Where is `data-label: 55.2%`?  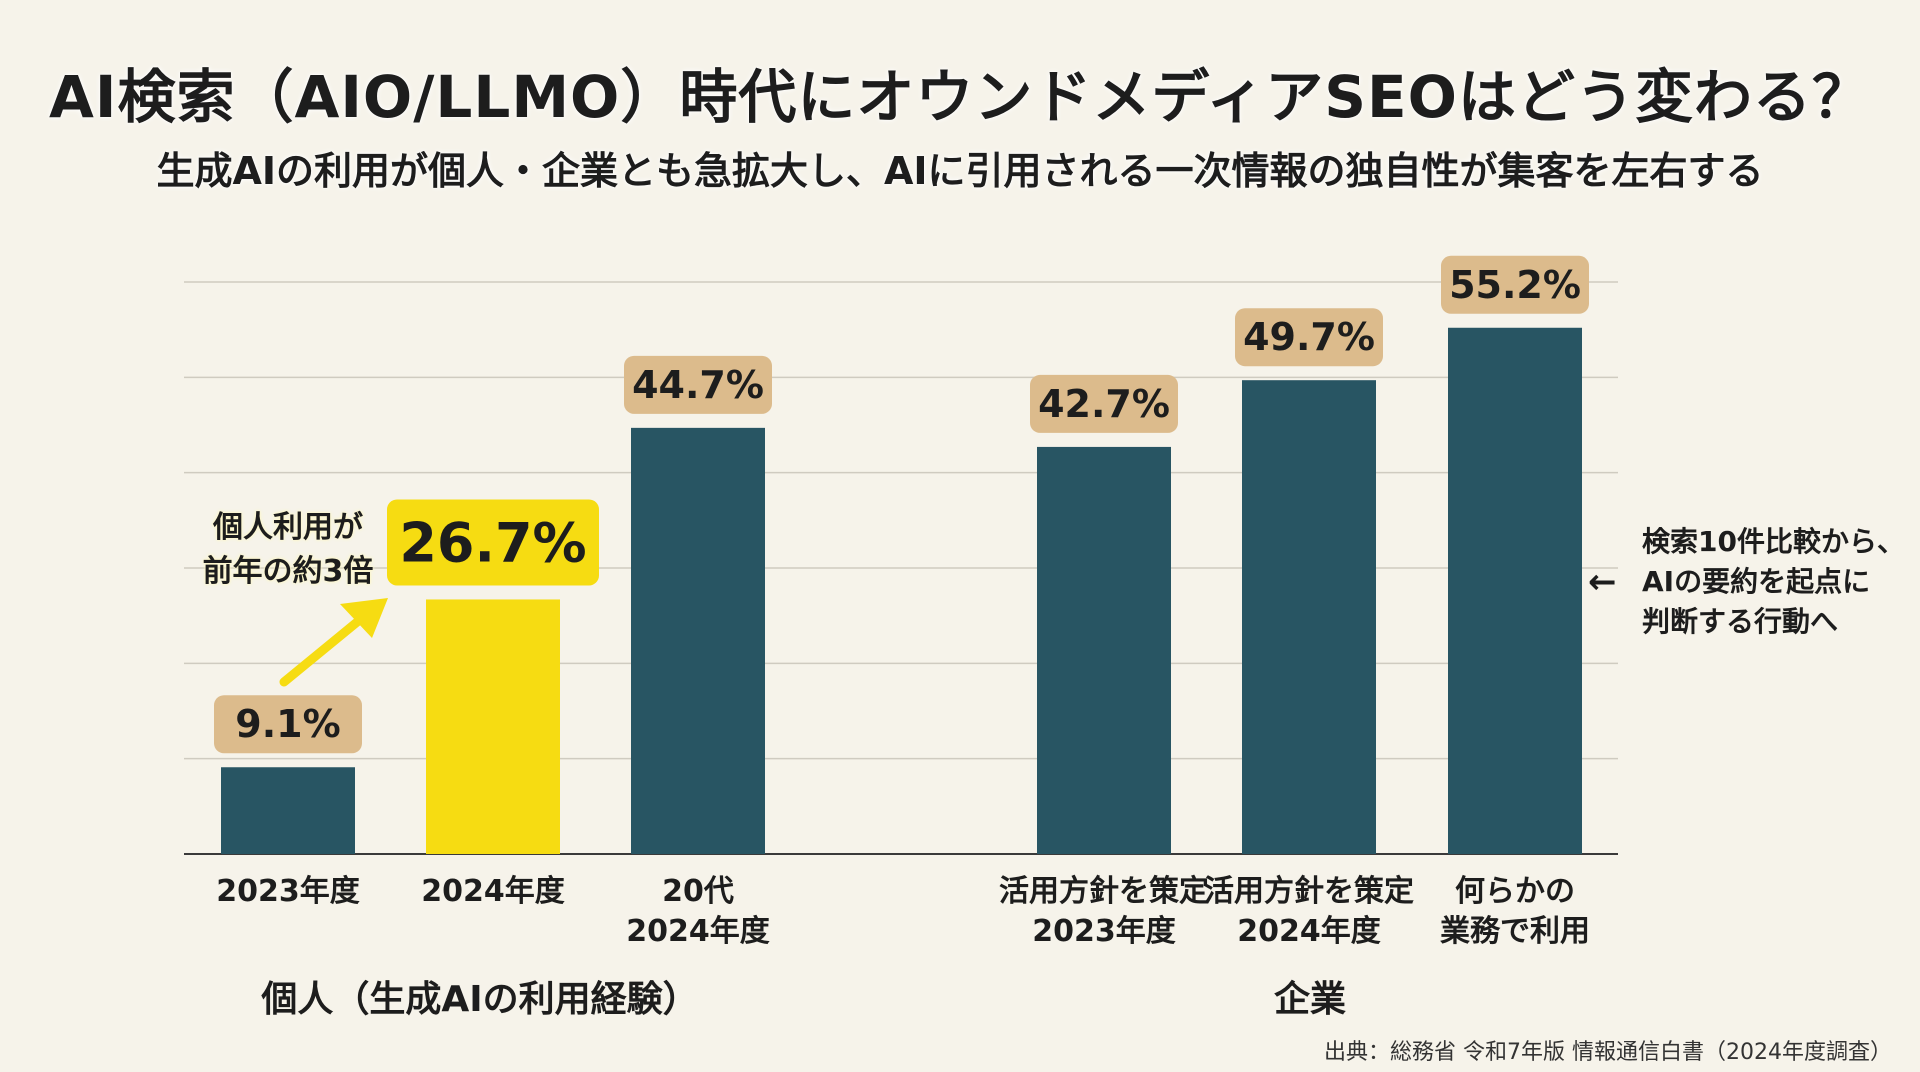 data-label: 55.2% is located at coordinates (1515, 285).